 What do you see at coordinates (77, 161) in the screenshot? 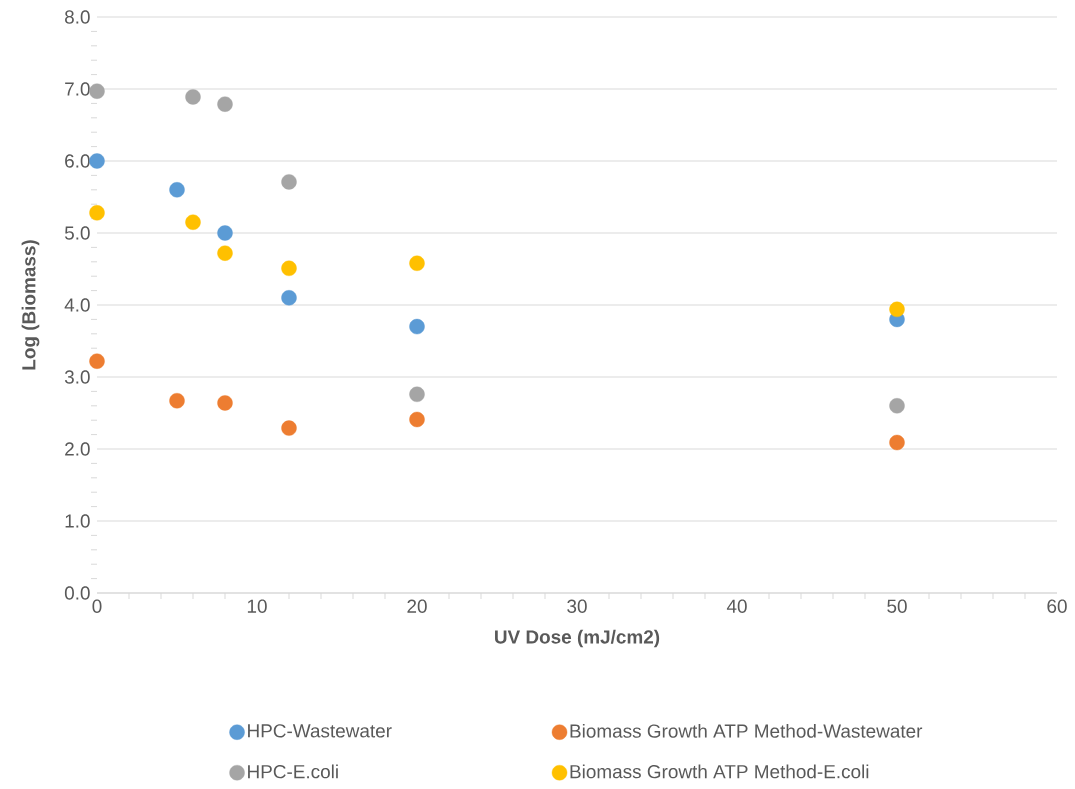
I see `y-tick-label: 6.0` at bounding box center [77, 161].